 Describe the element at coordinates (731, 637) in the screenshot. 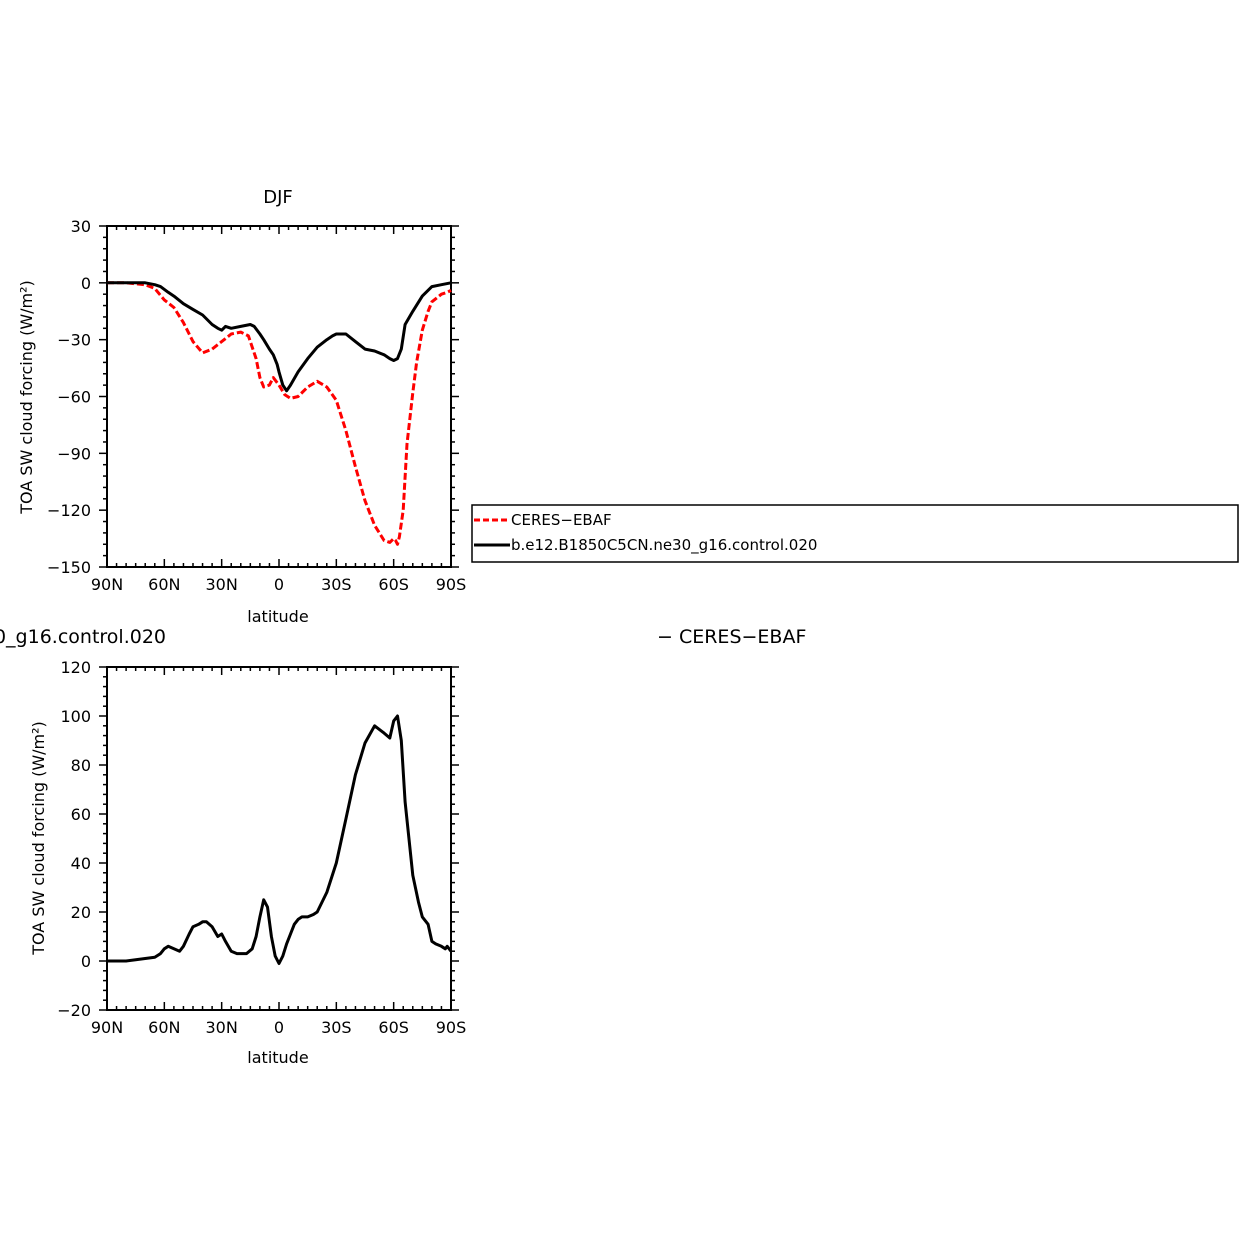

I see `bottom-chart-title-right: − CERES−EBAF` at that location.